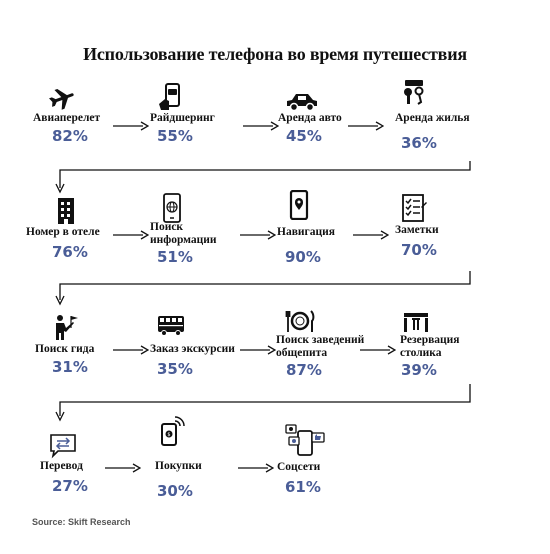 Image resolution: width=550 pixels, height=554 pixels. I want to click on label-hotel-room: Номер в отеле, so click(63, 232).